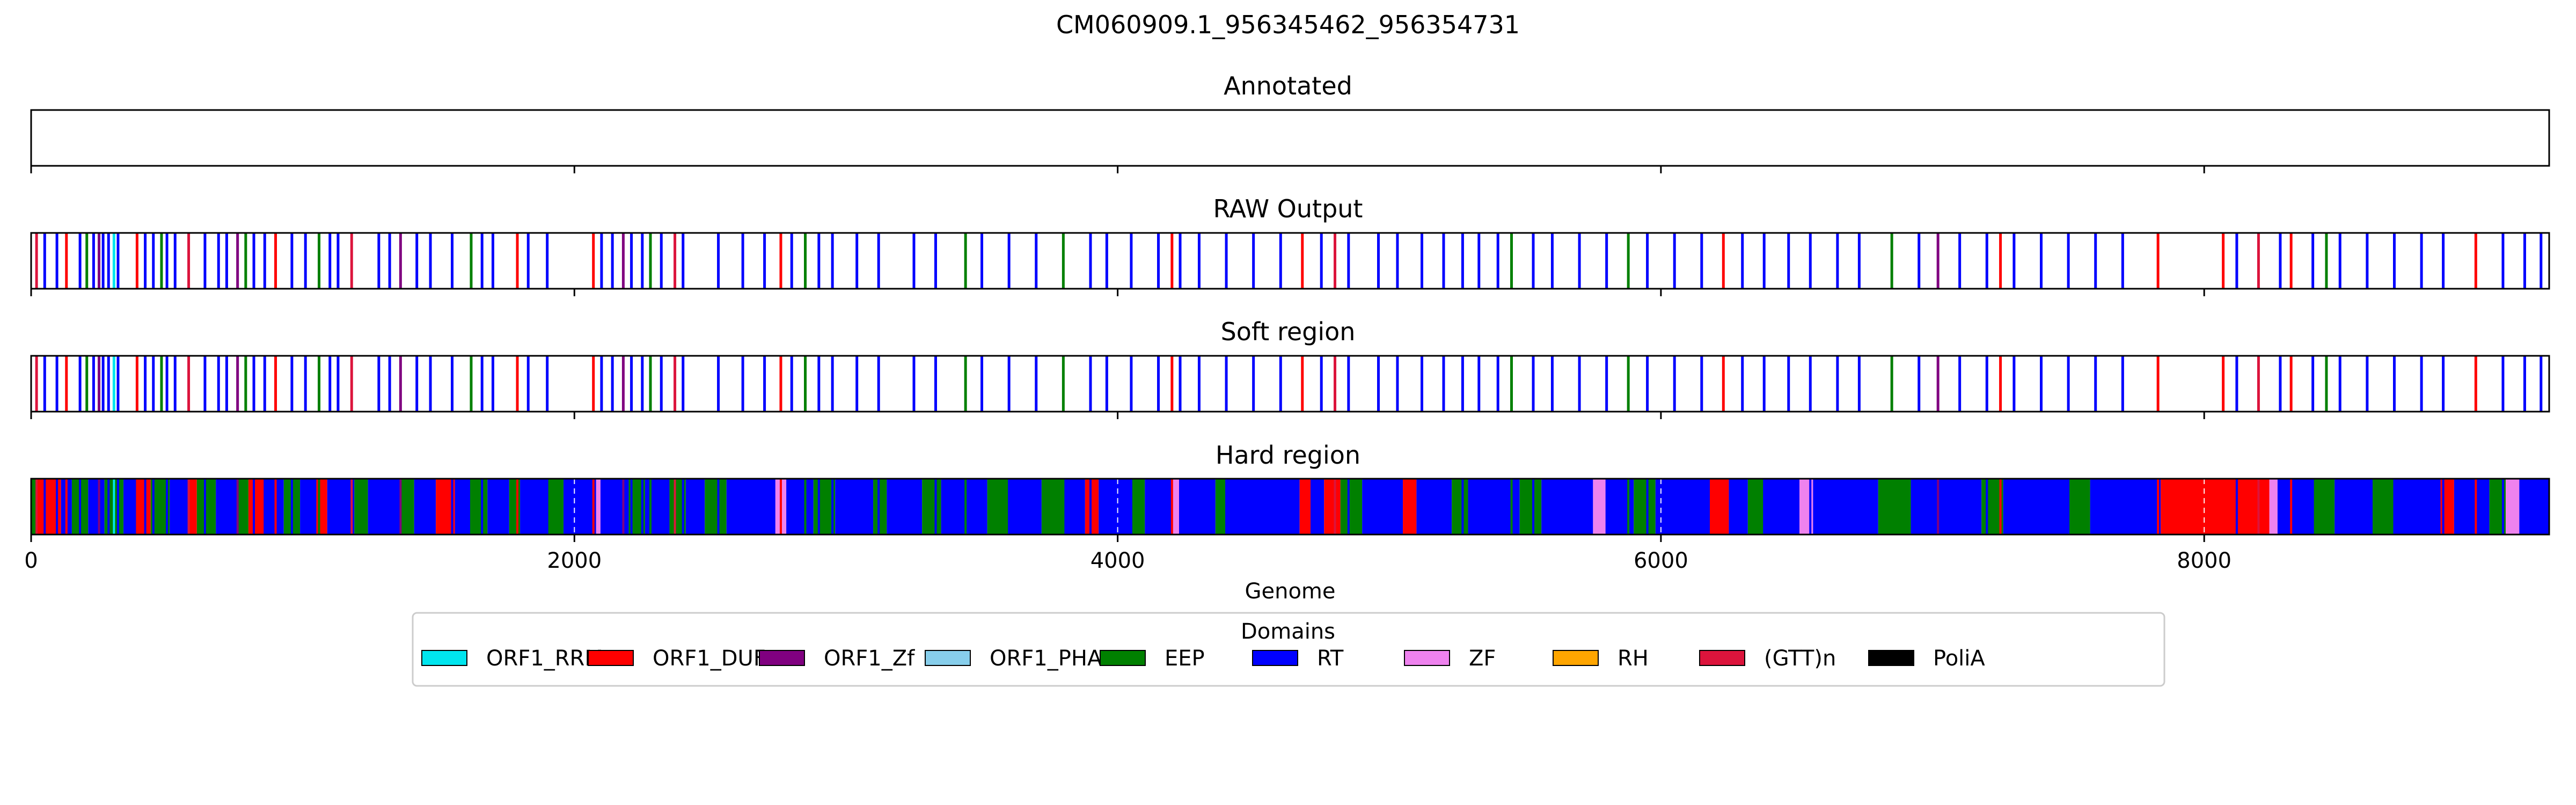 This screenshot has width=2576, height=805. What do you see at coordinates (1288, 208) in the screenshot?
I see `panel-title-raw-output: RAW Output` at bounding box center [1288, 208].